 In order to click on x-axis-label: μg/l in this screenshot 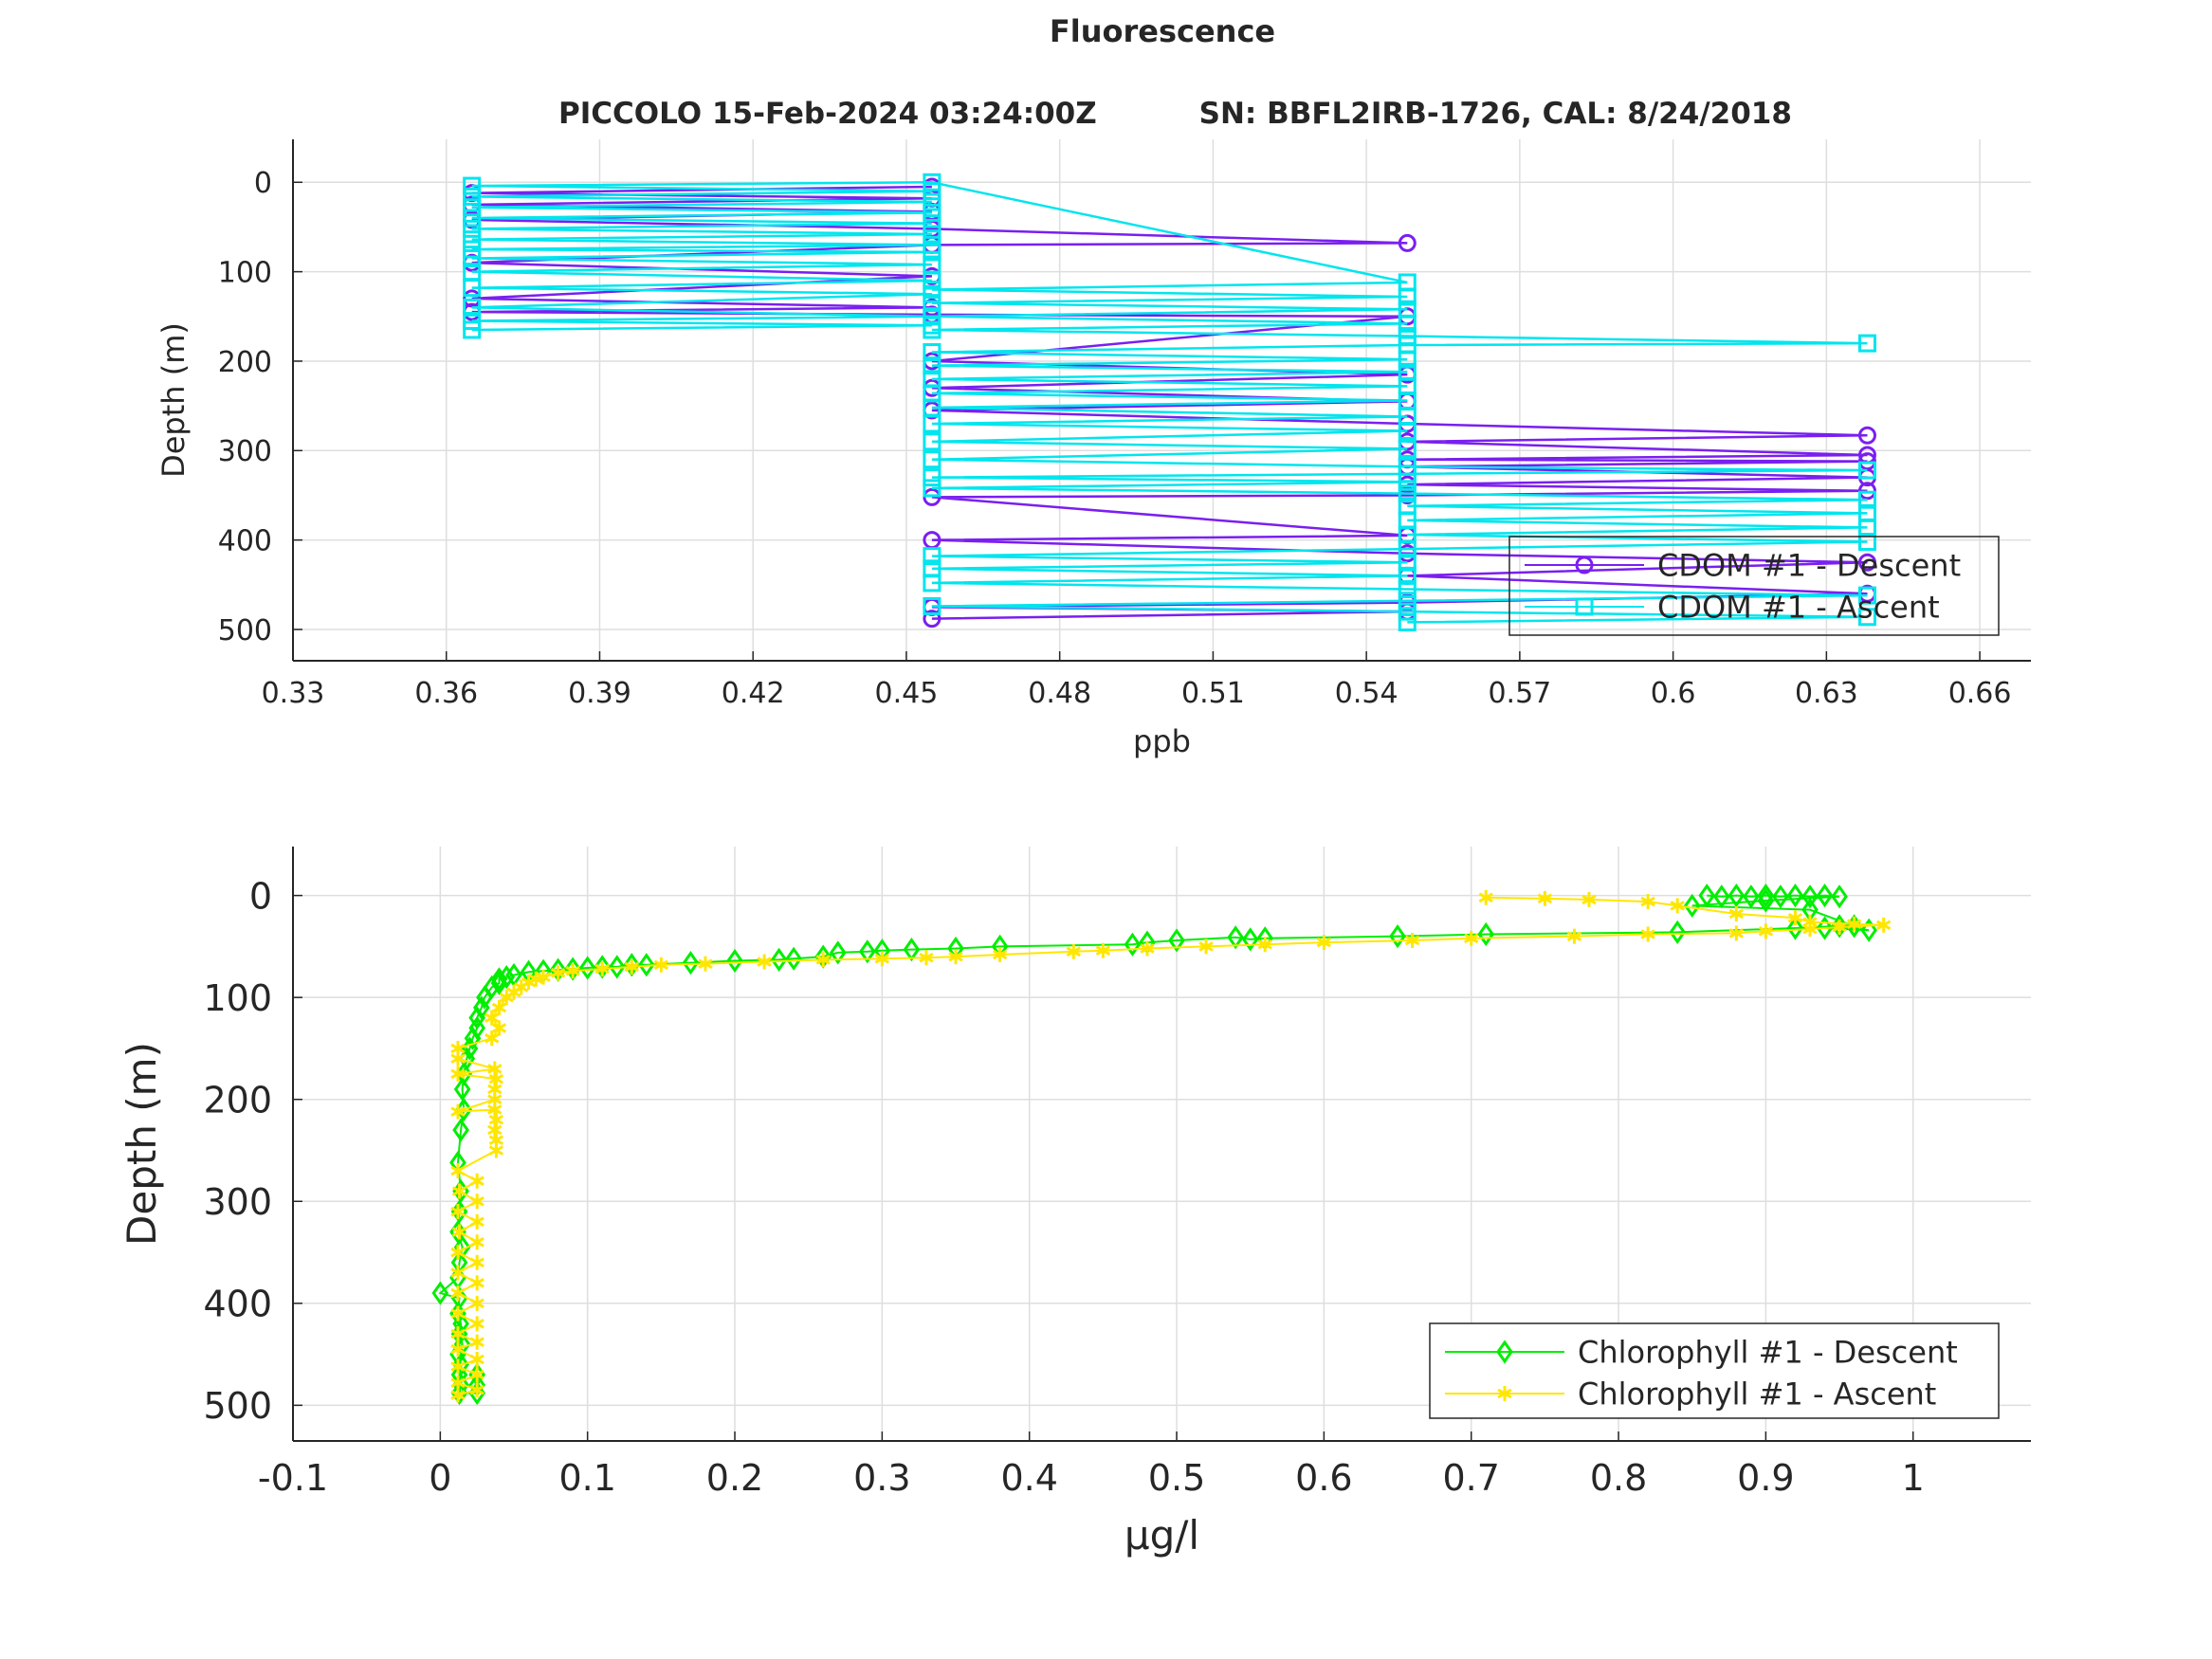, I will do `click(1161, 1535)`.